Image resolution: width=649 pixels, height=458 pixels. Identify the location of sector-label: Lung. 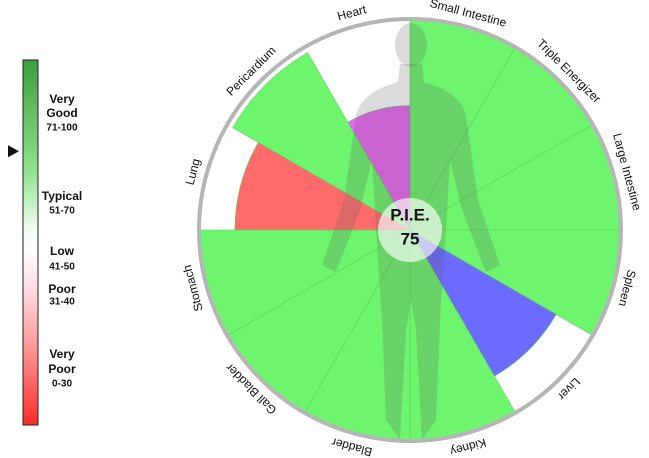
(193, 171).